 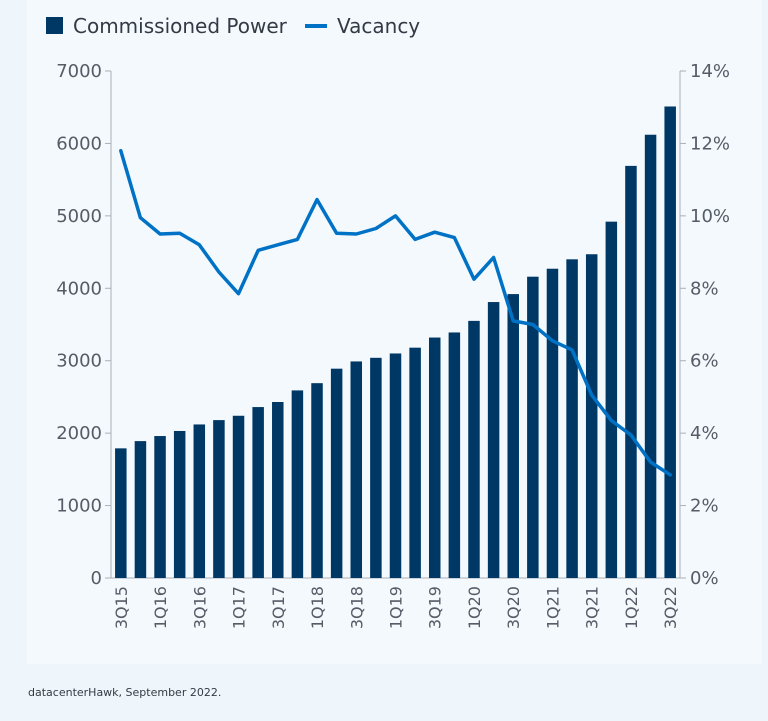 I want to click on x-tick-label: 1Q22, so click(x=631, y=607).